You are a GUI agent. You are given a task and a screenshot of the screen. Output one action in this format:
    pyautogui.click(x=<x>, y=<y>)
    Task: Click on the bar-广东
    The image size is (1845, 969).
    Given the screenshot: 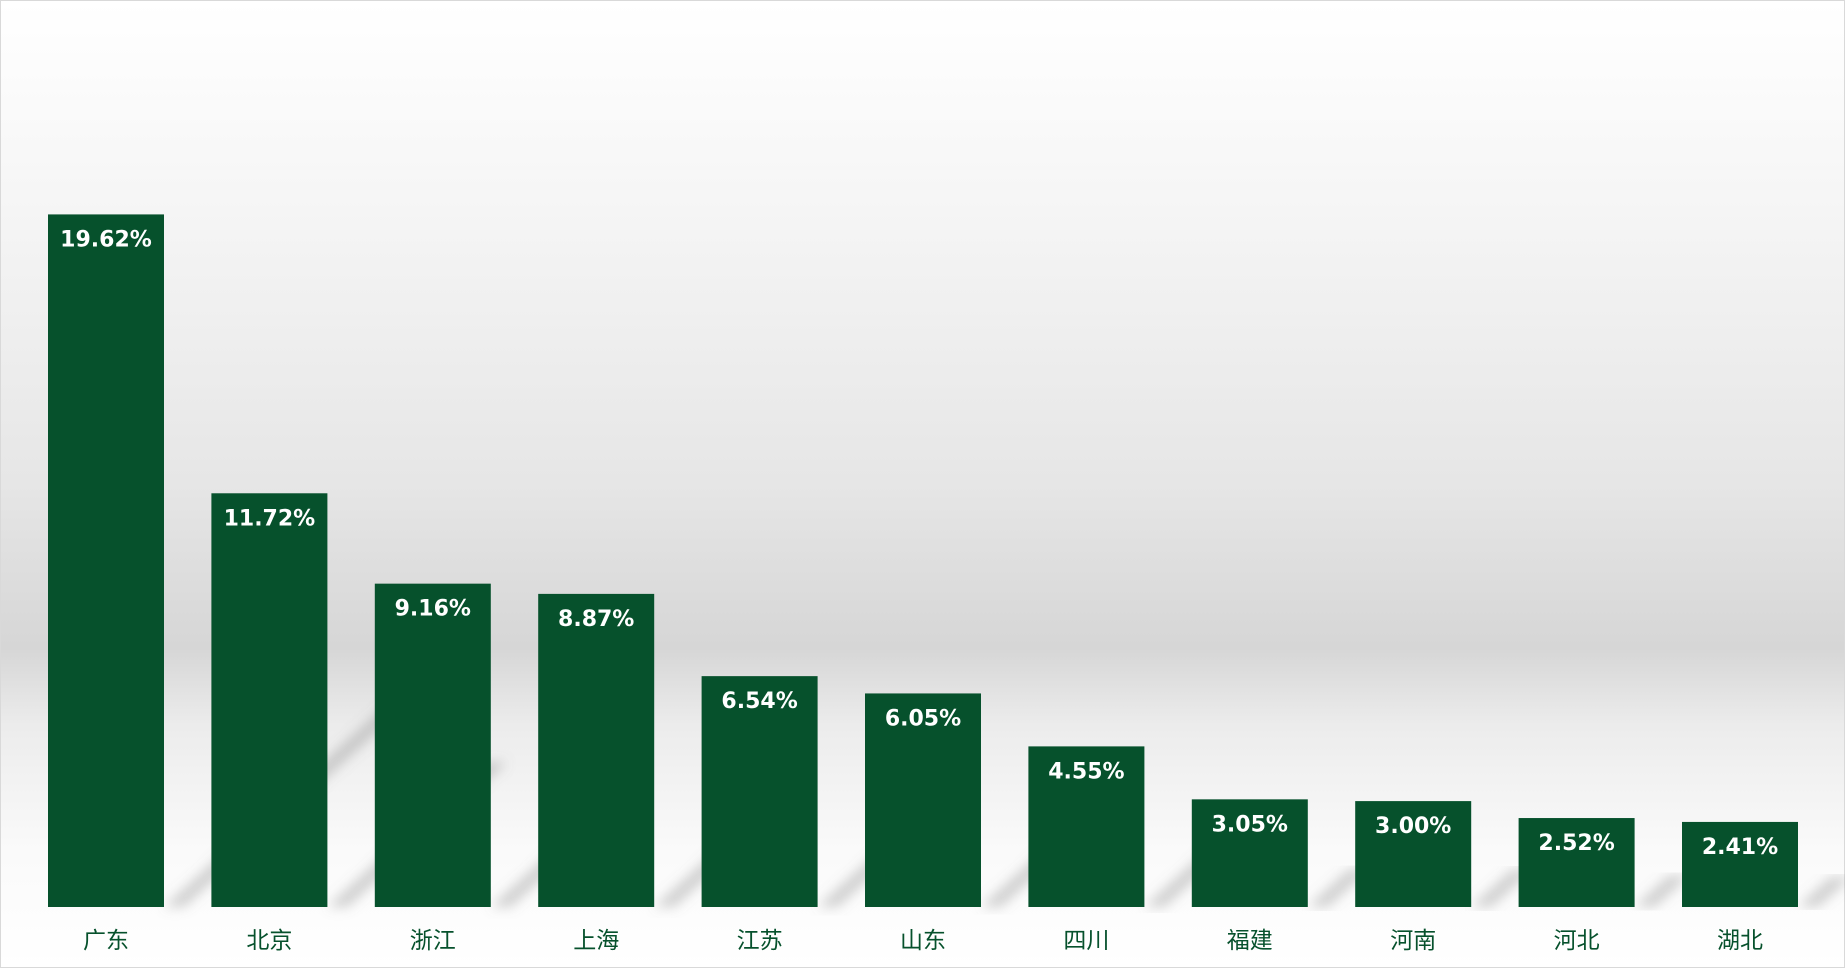 What is the action you would take?
    pyautogui.click(x=106, y=560)
    